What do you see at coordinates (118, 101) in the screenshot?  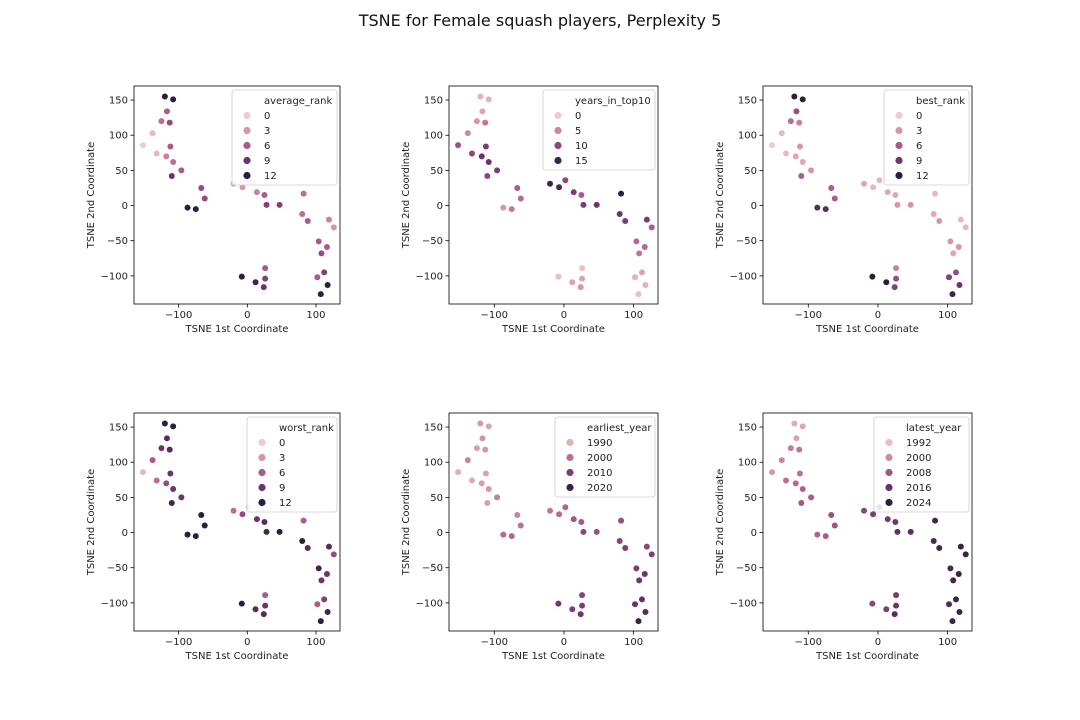 I see `y-tick-label: 150` at bounding box center [118, 101].